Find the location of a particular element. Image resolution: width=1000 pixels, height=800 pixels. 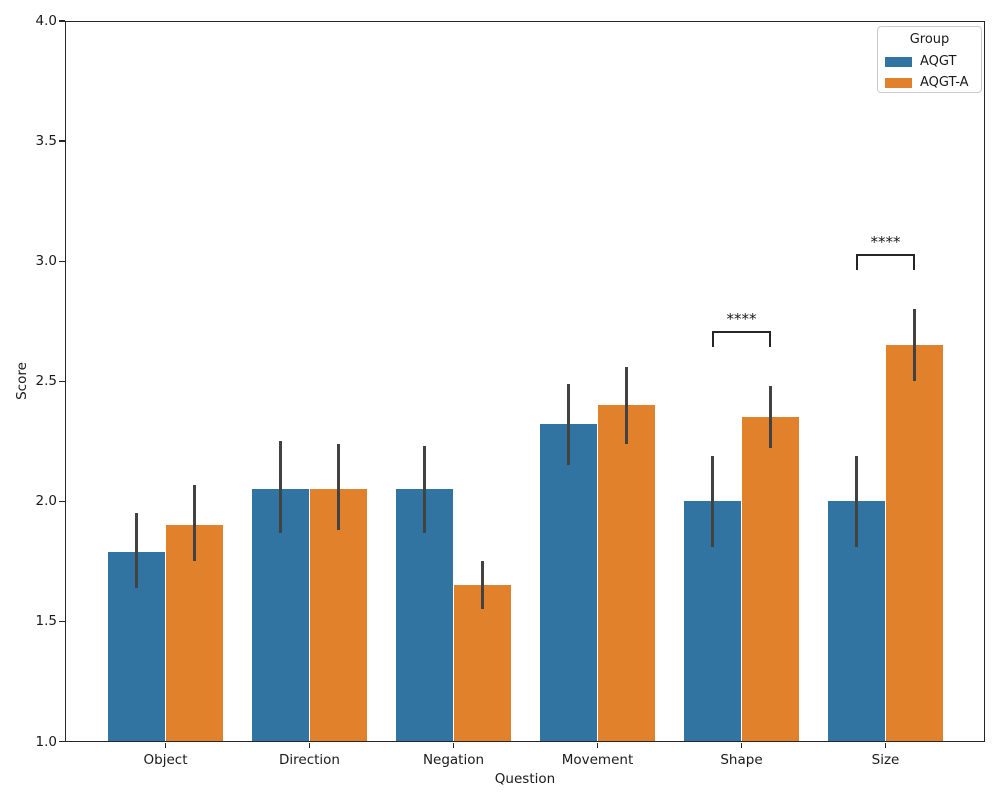

y-tick-label: 2.5 is located at coordinates (46, 381).